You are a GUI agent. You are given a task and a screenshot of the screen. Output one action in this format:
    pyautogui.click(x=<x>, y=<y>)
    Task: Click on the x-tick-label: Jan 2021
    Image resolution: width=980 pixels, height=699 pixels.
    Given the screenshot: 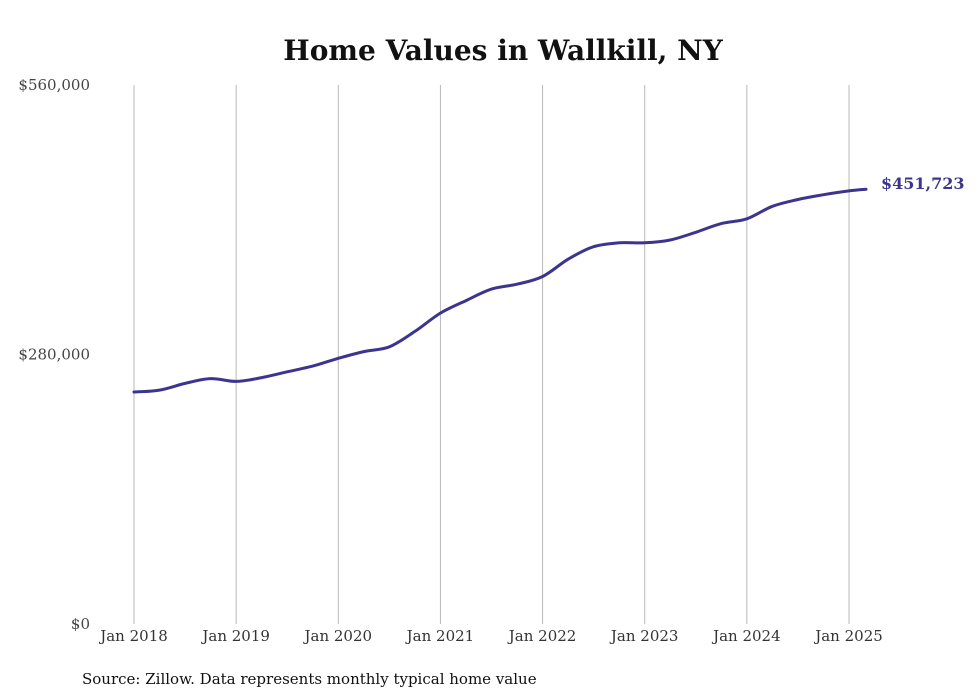 What is the action you would take?
    pyautogui.click(x=440, y=636)
    